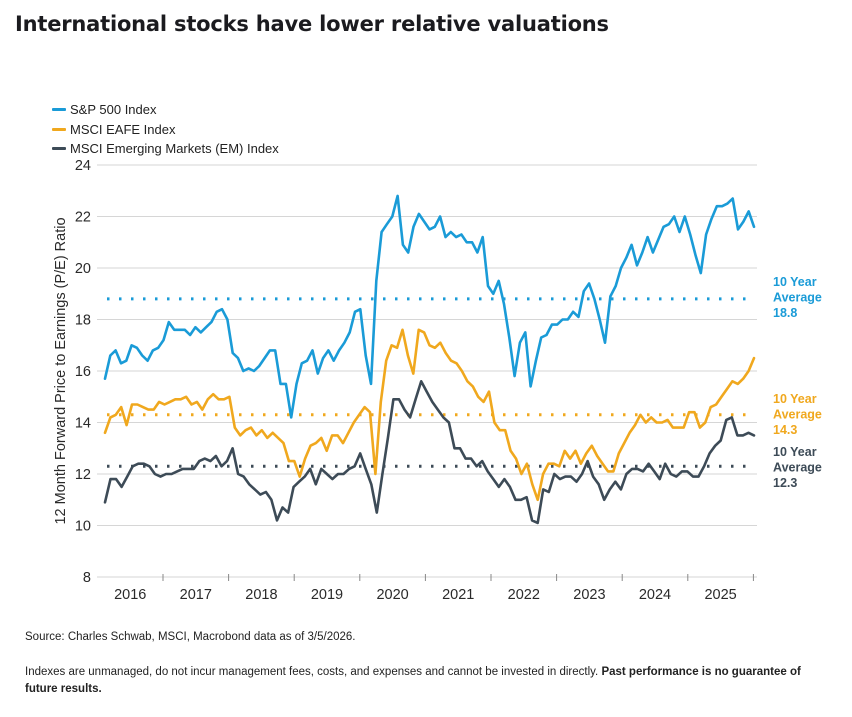  Describe the element at coordinates (589, 595) in the screenshot. I see `x-tick-label: 2023` at that location.